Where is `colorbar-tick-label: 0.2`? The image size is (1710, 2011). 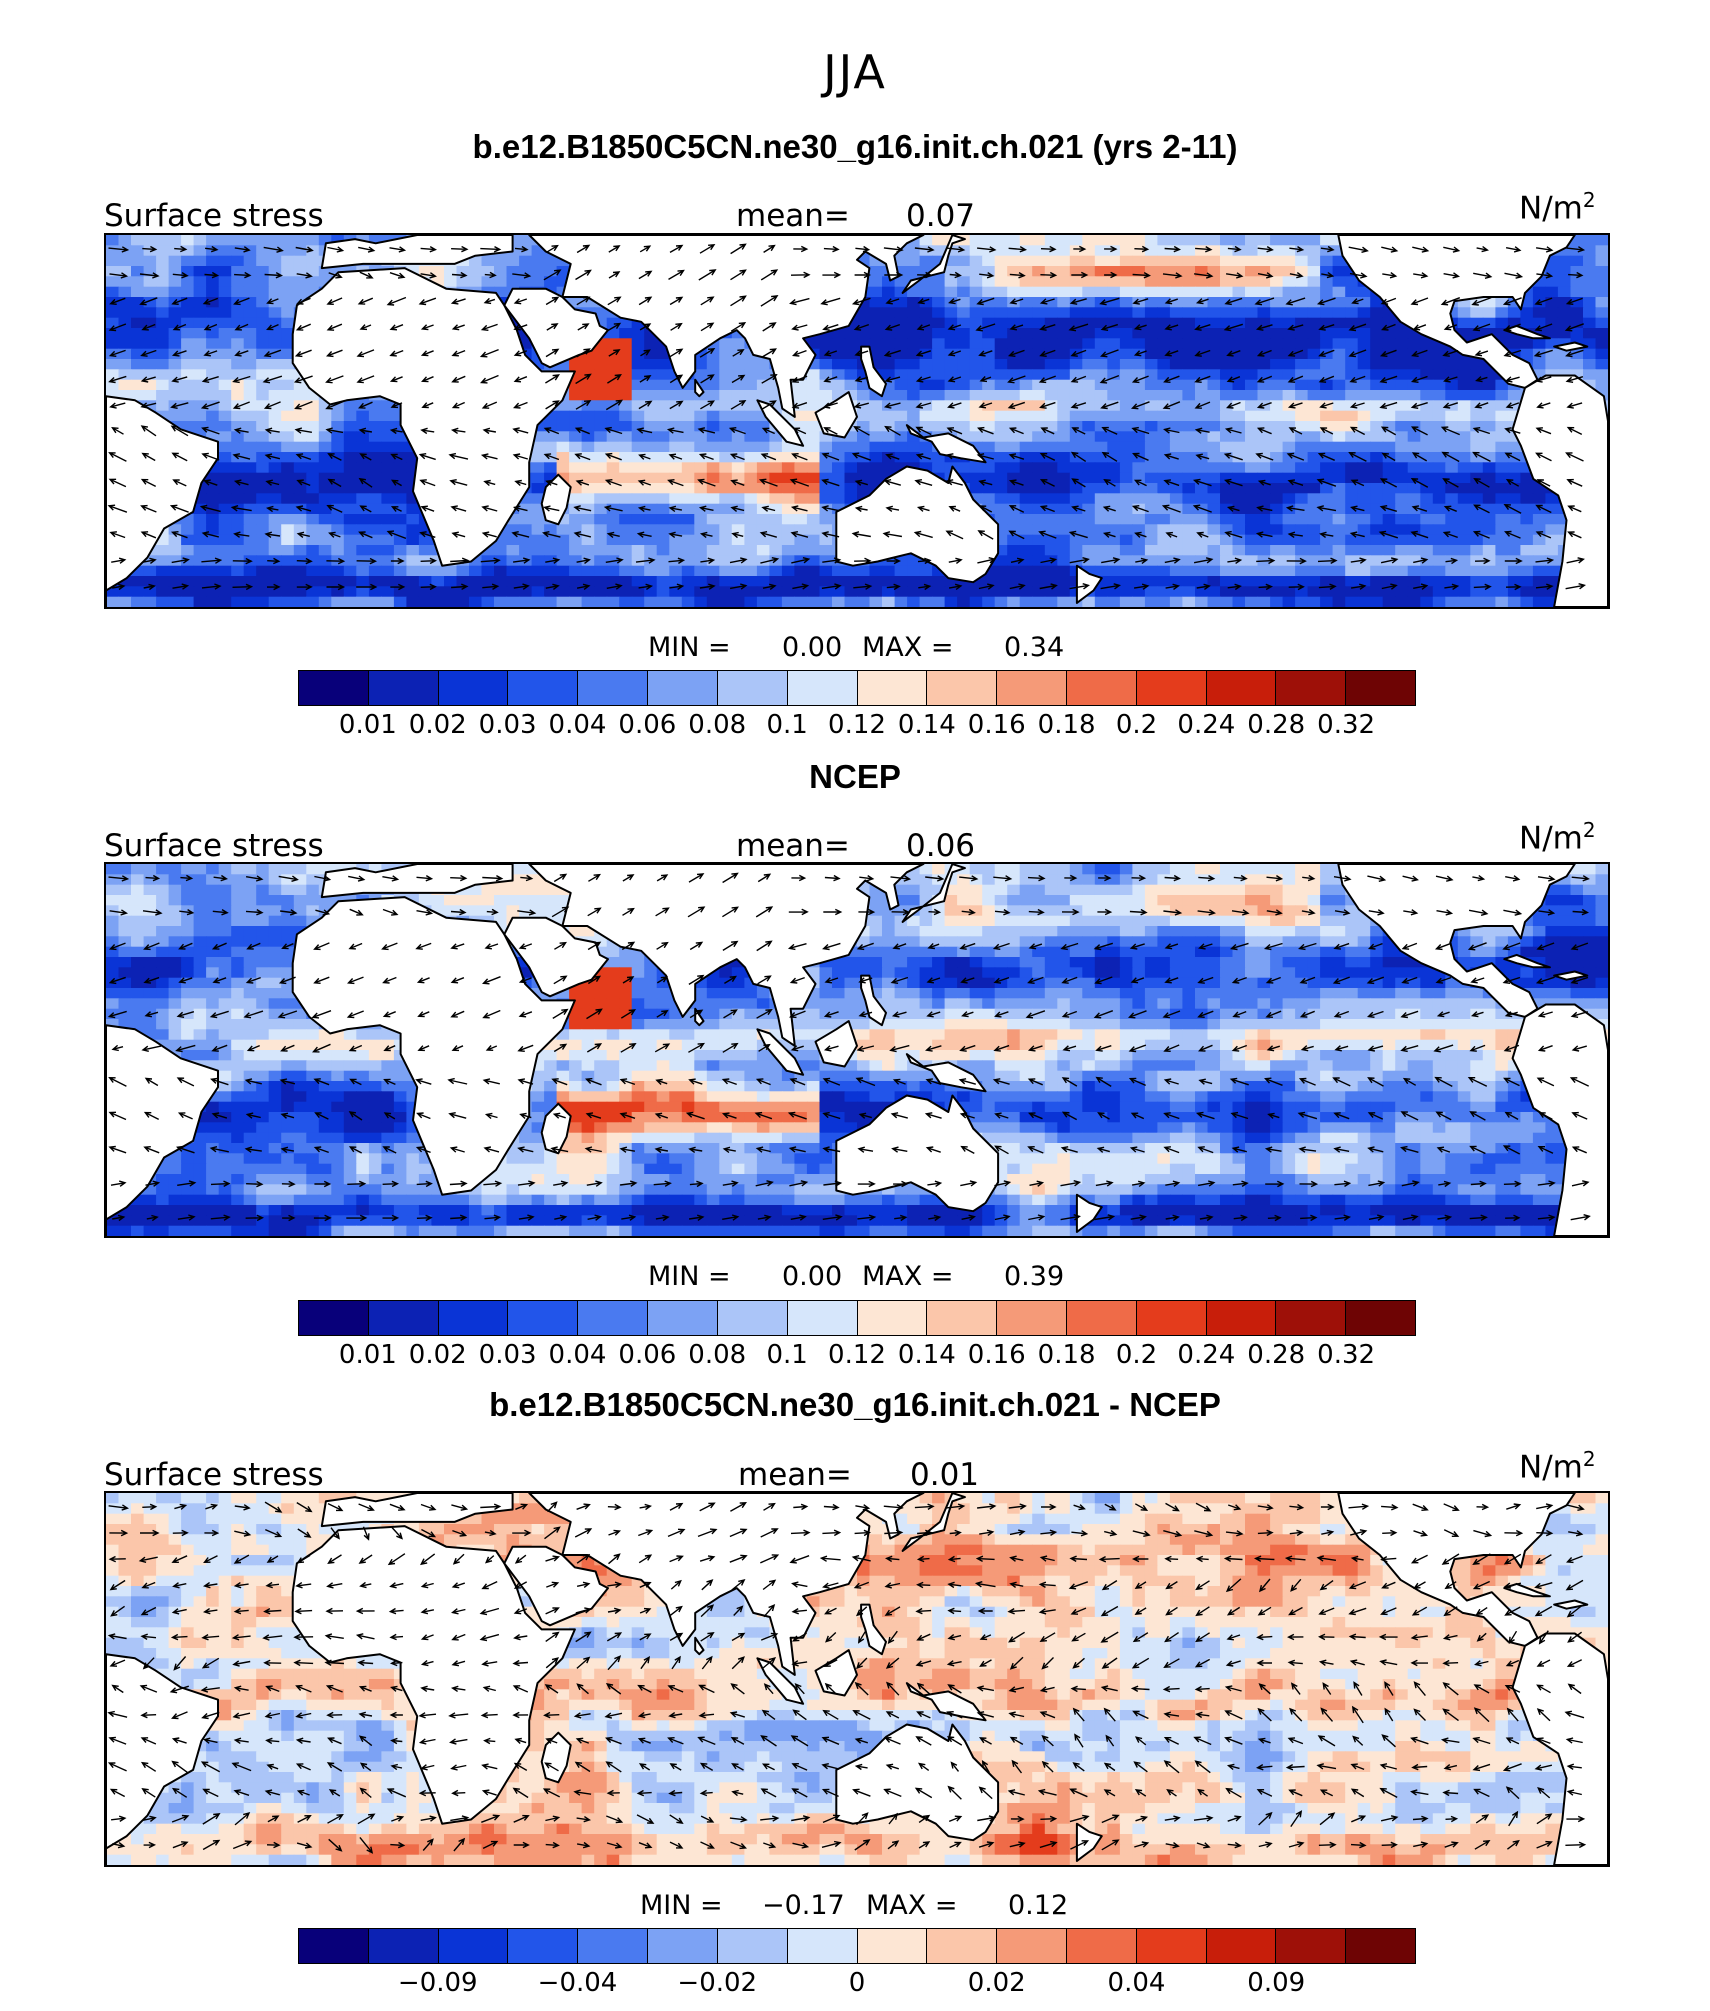
colorbar-tick-label: 0.2 is located at coordinates (1136, 1355).